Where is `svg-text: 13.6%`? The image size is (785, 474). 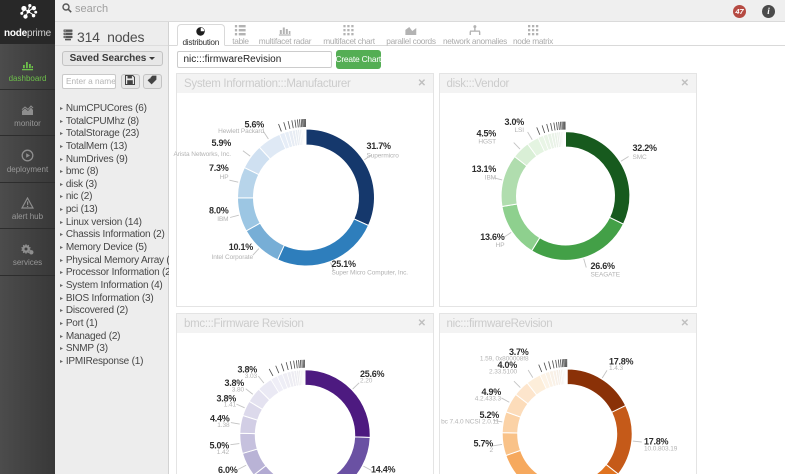 svg-text: 13.6% is located at coordinates (492, 237).